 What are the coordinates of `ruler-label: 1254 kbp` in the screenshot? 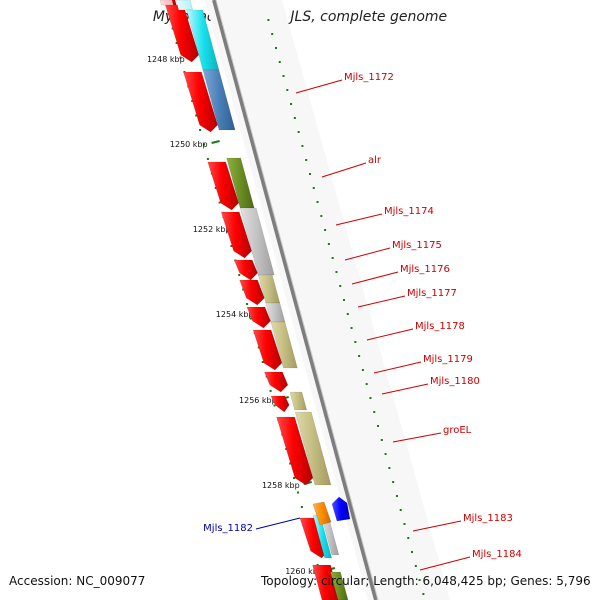 It's located at (235, 314).